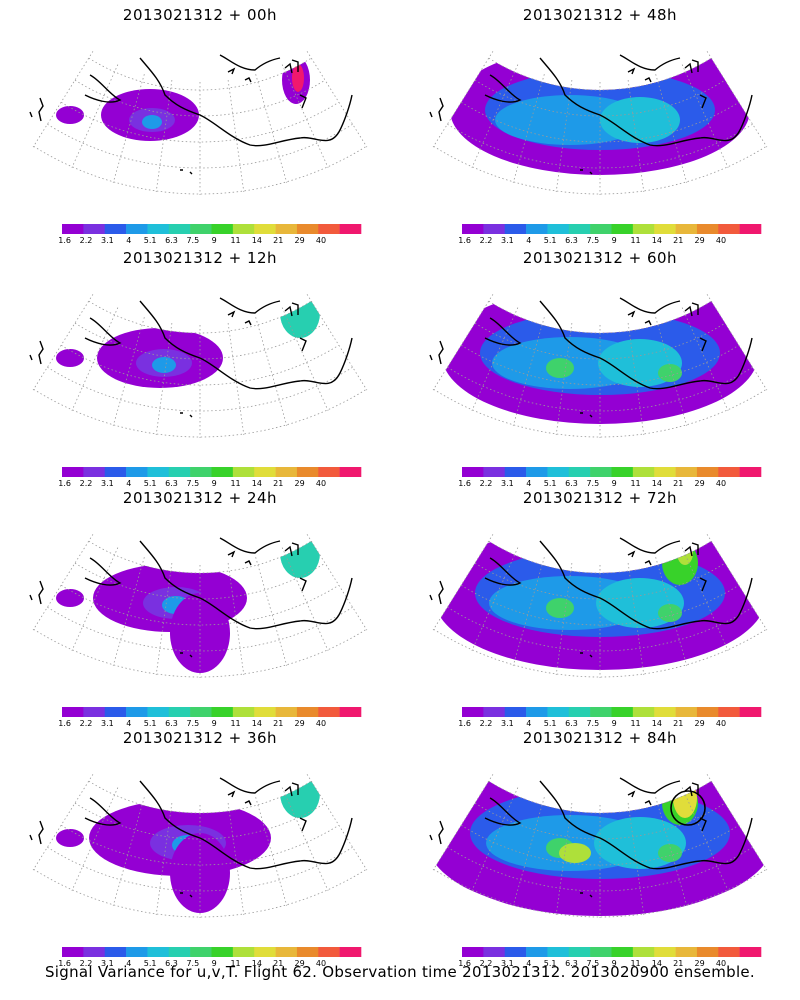 The image size is (800, 1000). What do you see at coordinates (86, 483) in the screenshot?
I see `colorbar-label: 2.2` at bounding box center [86, 483].